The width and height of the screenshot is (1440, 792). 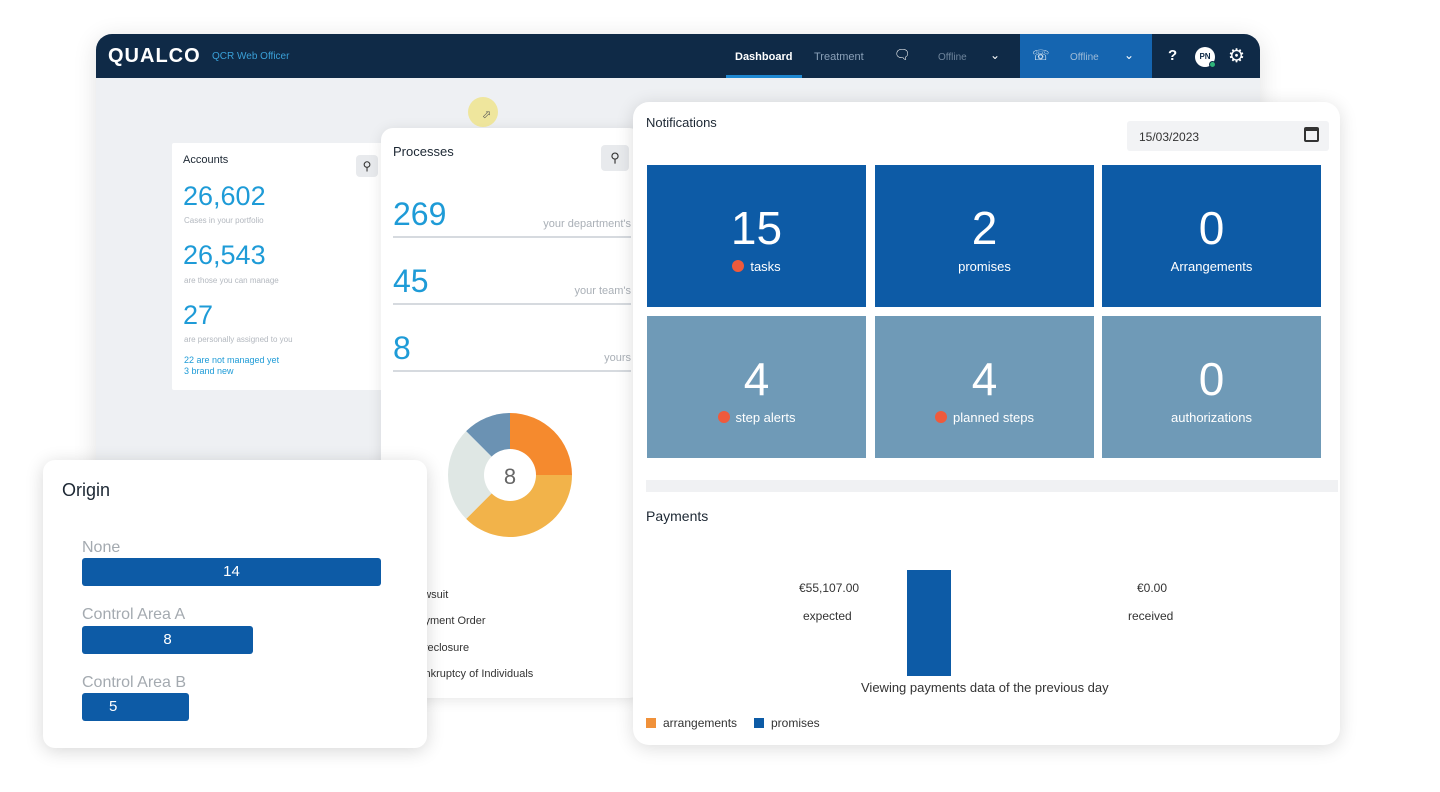 I want to click on chat-icon: 🗨, so click(x=902, y=54).